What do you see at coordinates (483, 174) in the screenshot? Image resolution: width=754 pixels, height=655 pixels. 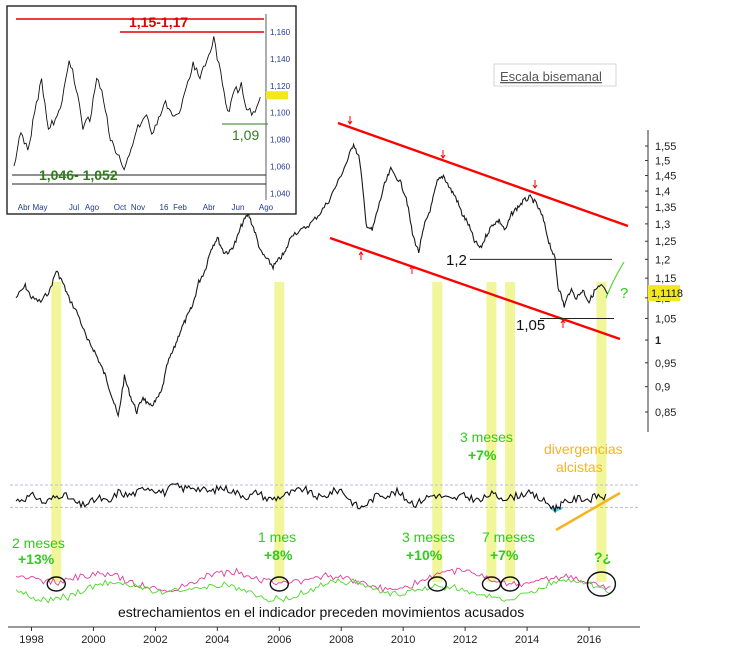 I see `channel-upper` at bounding box center [483, 174].